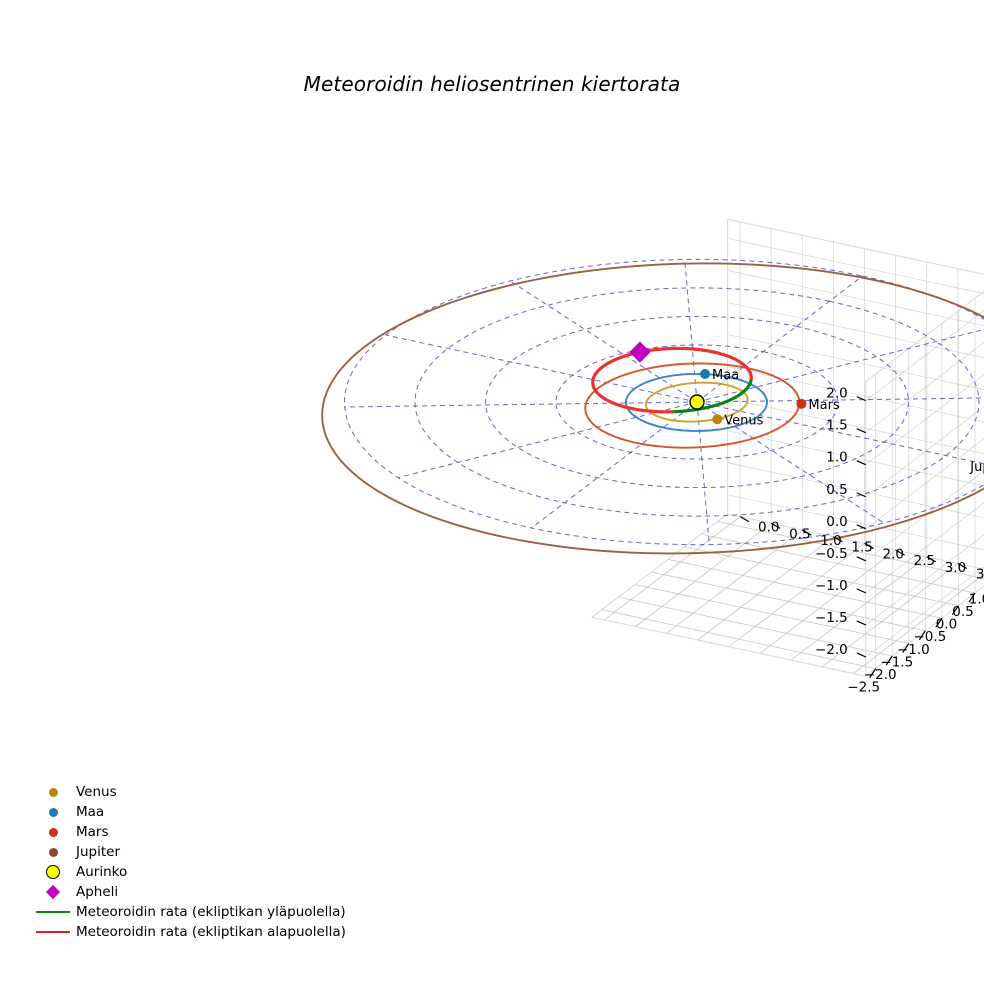 The image size is (984, 984). Describe the element at coordinates (924, 561) in the screenshot. I see `tick-right-5: 2.5` at that location.